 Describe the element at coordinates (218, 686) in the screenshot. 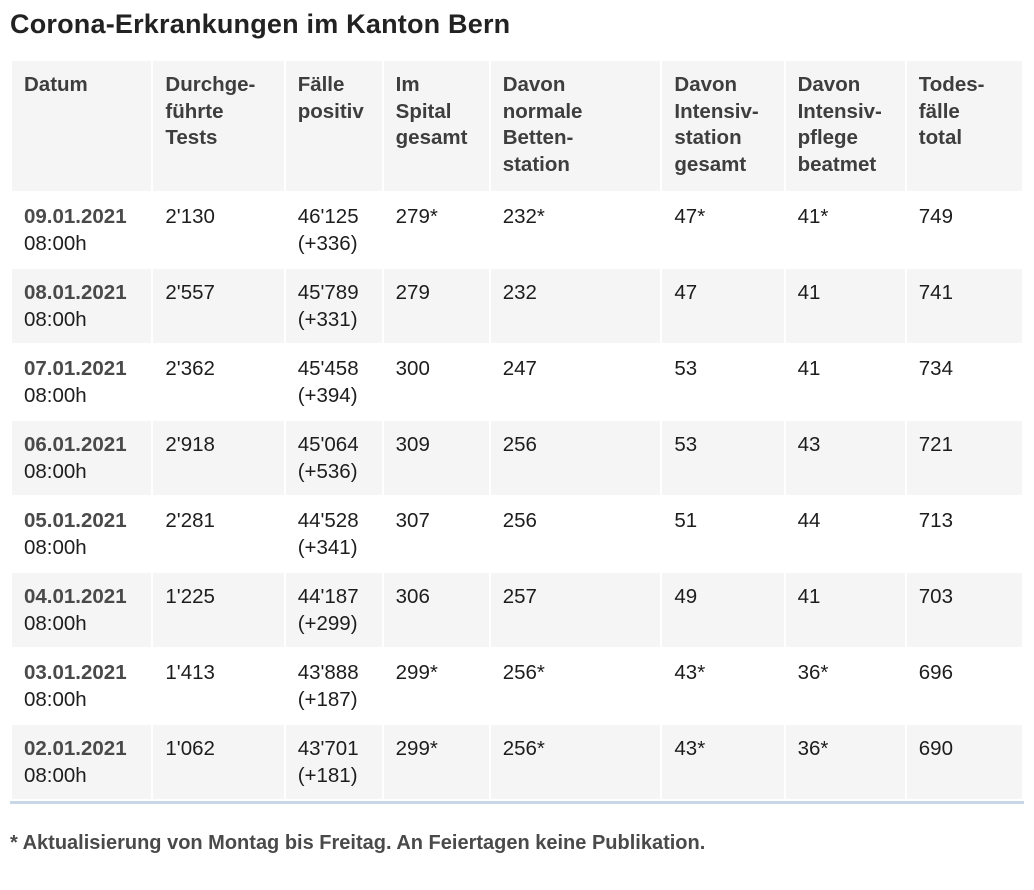

I see `cell-tests: 1'413` at that location.